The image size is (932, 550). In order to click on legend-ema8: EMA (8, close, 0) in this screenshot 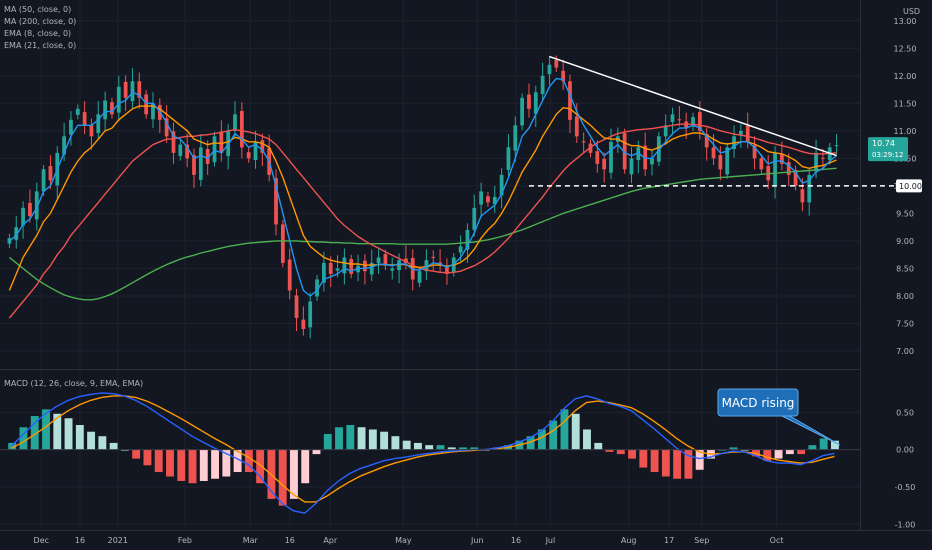, I will do `click(37, 33)`.